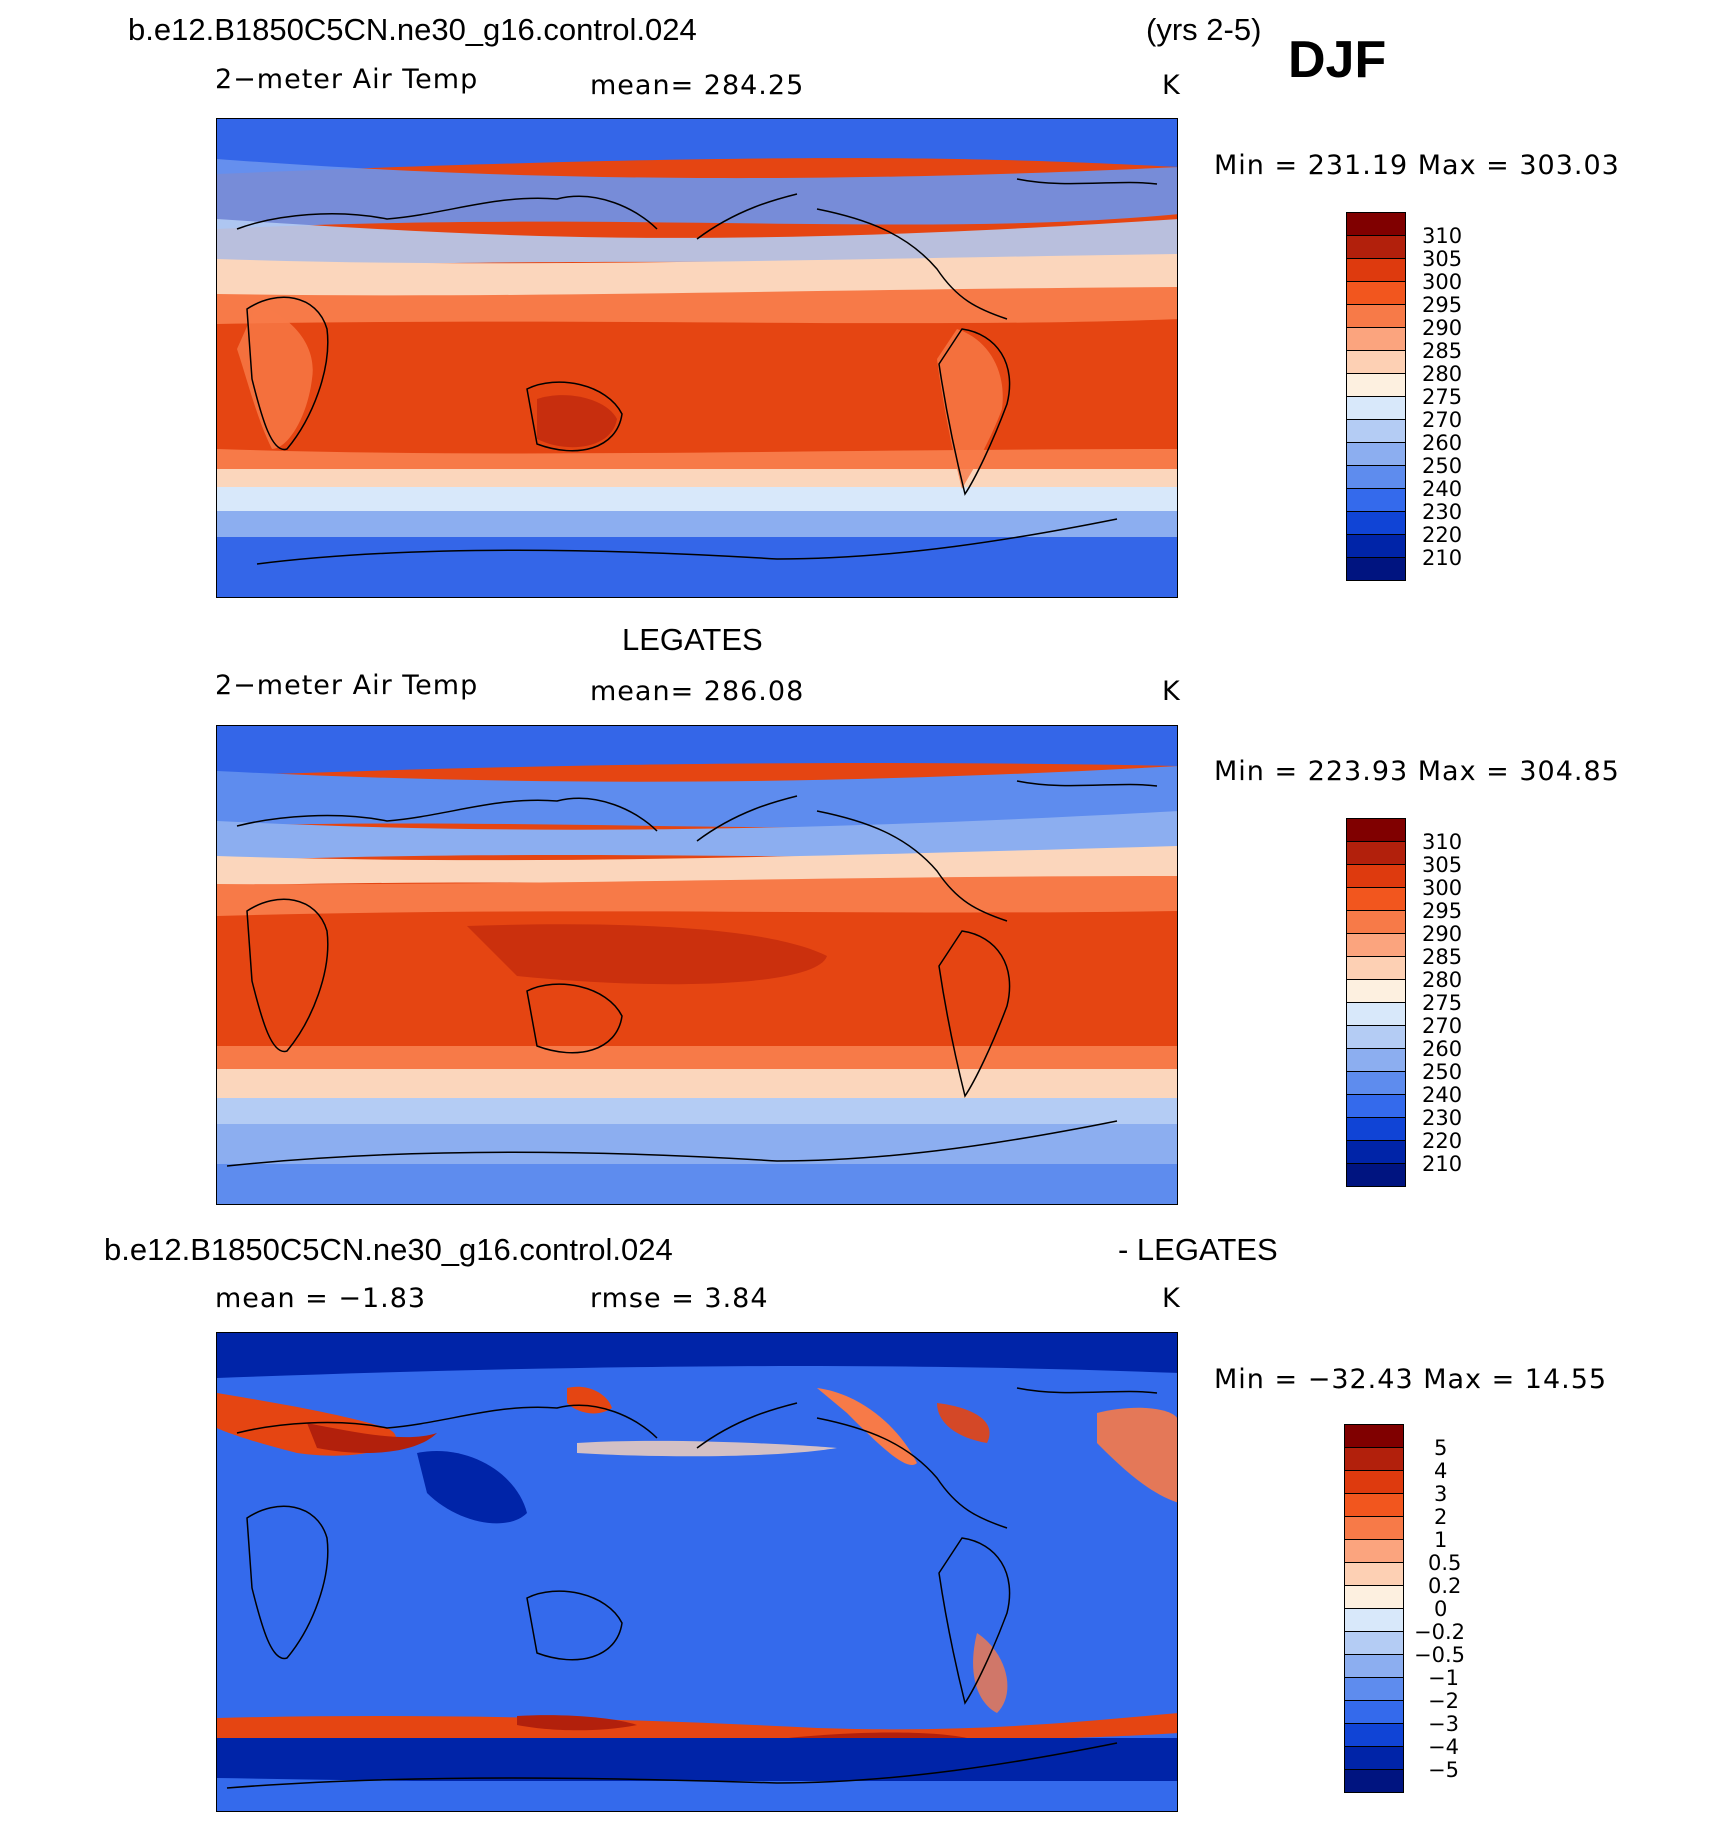  I want to click on panel3-map, so click(697, 1572).